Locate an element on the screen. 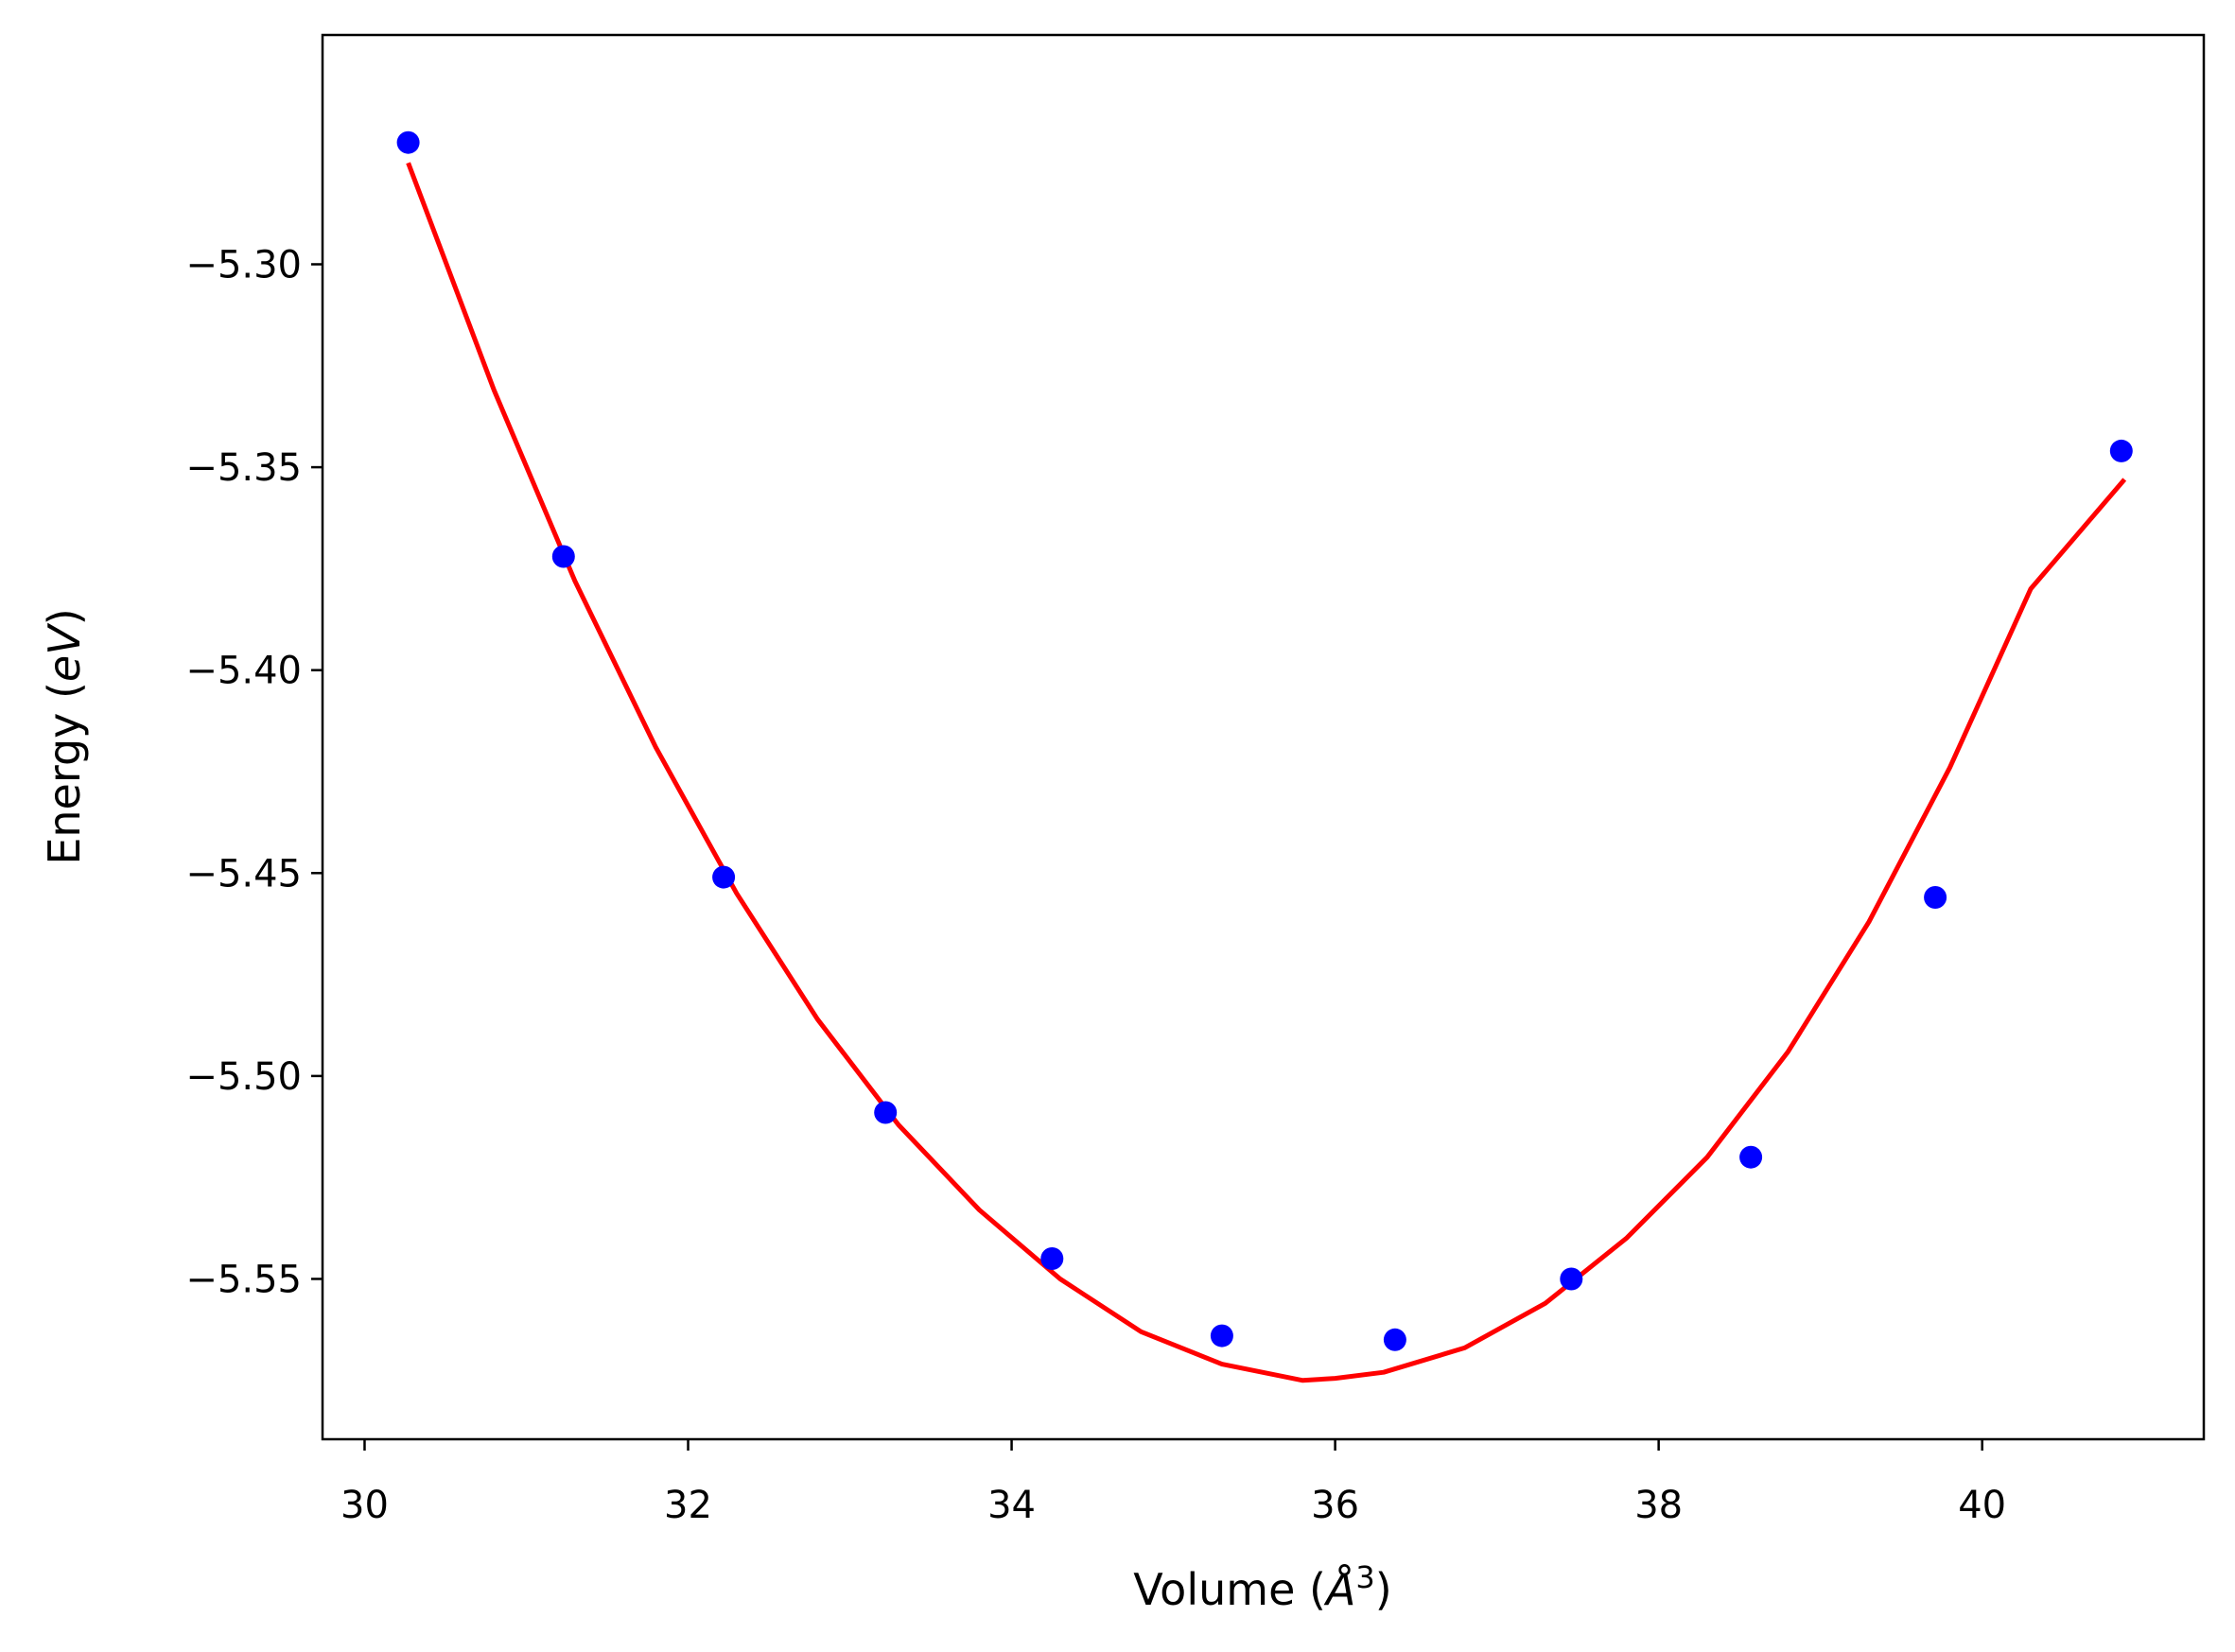  x-tick-label: 34 is located at coordinates (1011, 1506).